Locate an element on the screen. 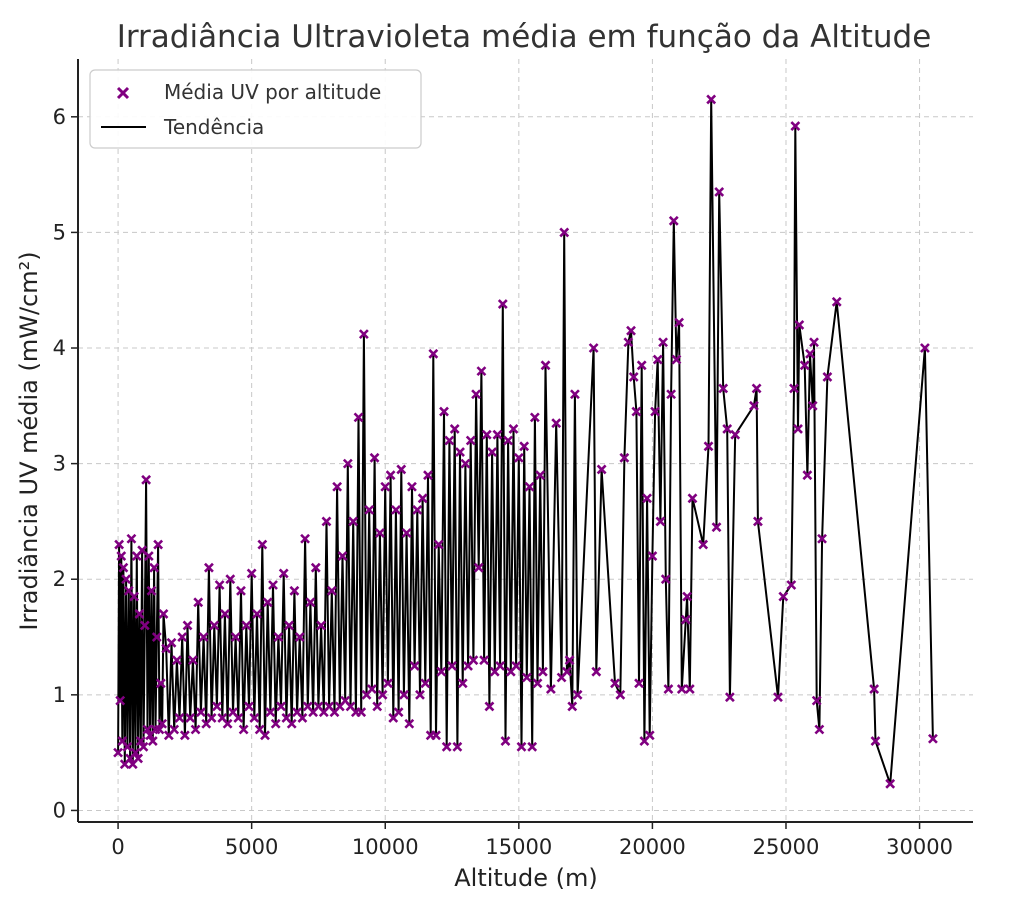 This screenshot has height=909, width=1024. x-tick-label: 0 is located at coordinates (117, 847).